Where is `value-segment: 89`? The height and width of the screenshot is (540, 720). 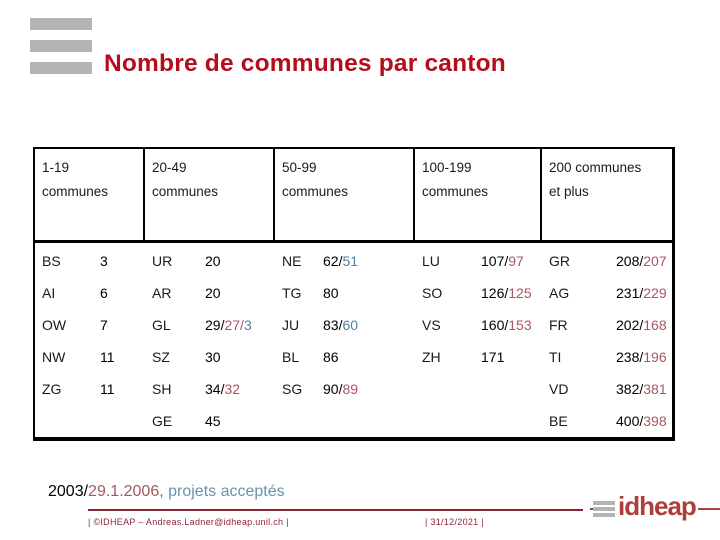 value-segment: 89 is located at coordinates (350, 389).